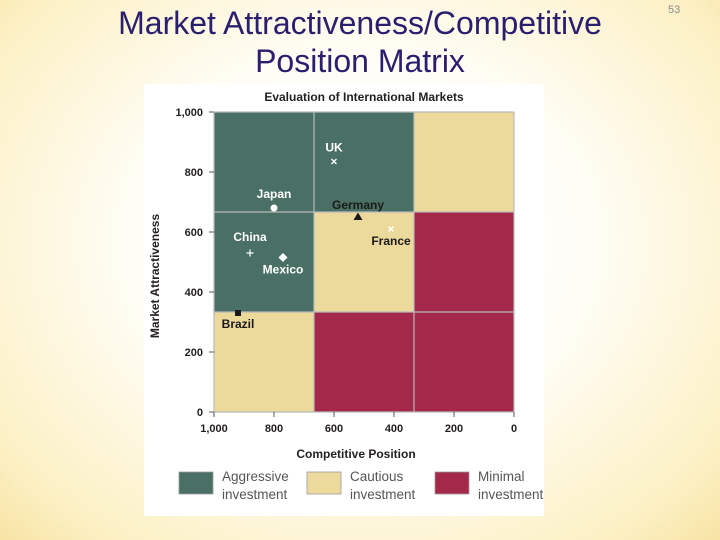  Describe the element at coordinates (233, 485) in the screenshot. I see `legend-item-aggressive: Aggressive investment` at that location.